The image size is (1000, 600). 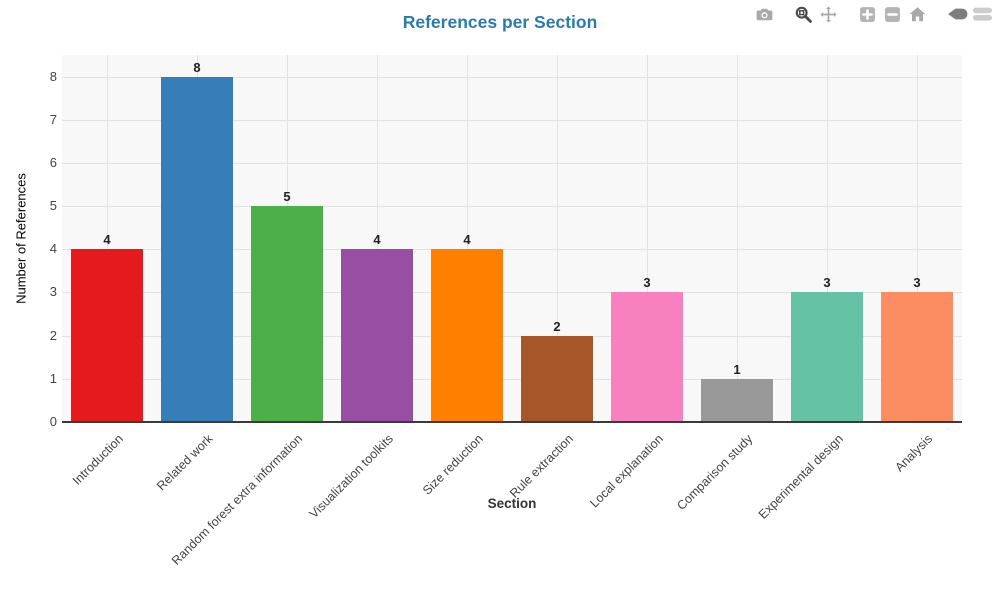 What do you see at coordinates (917, 14) in the screenshot?
I see `home-icon` at bounding box center [917, 14].